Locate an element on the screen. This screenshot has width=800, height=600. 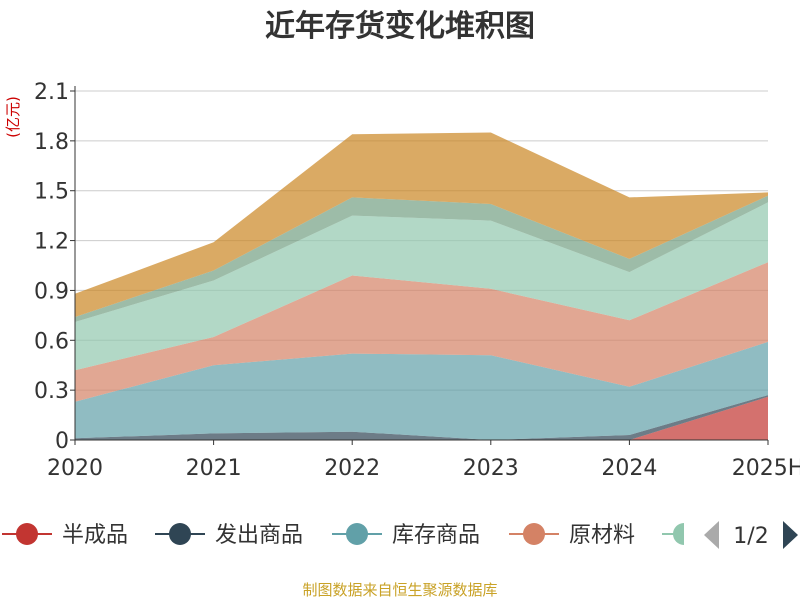
y-tick-label: 2.1 is located at coordinates (51, 92).